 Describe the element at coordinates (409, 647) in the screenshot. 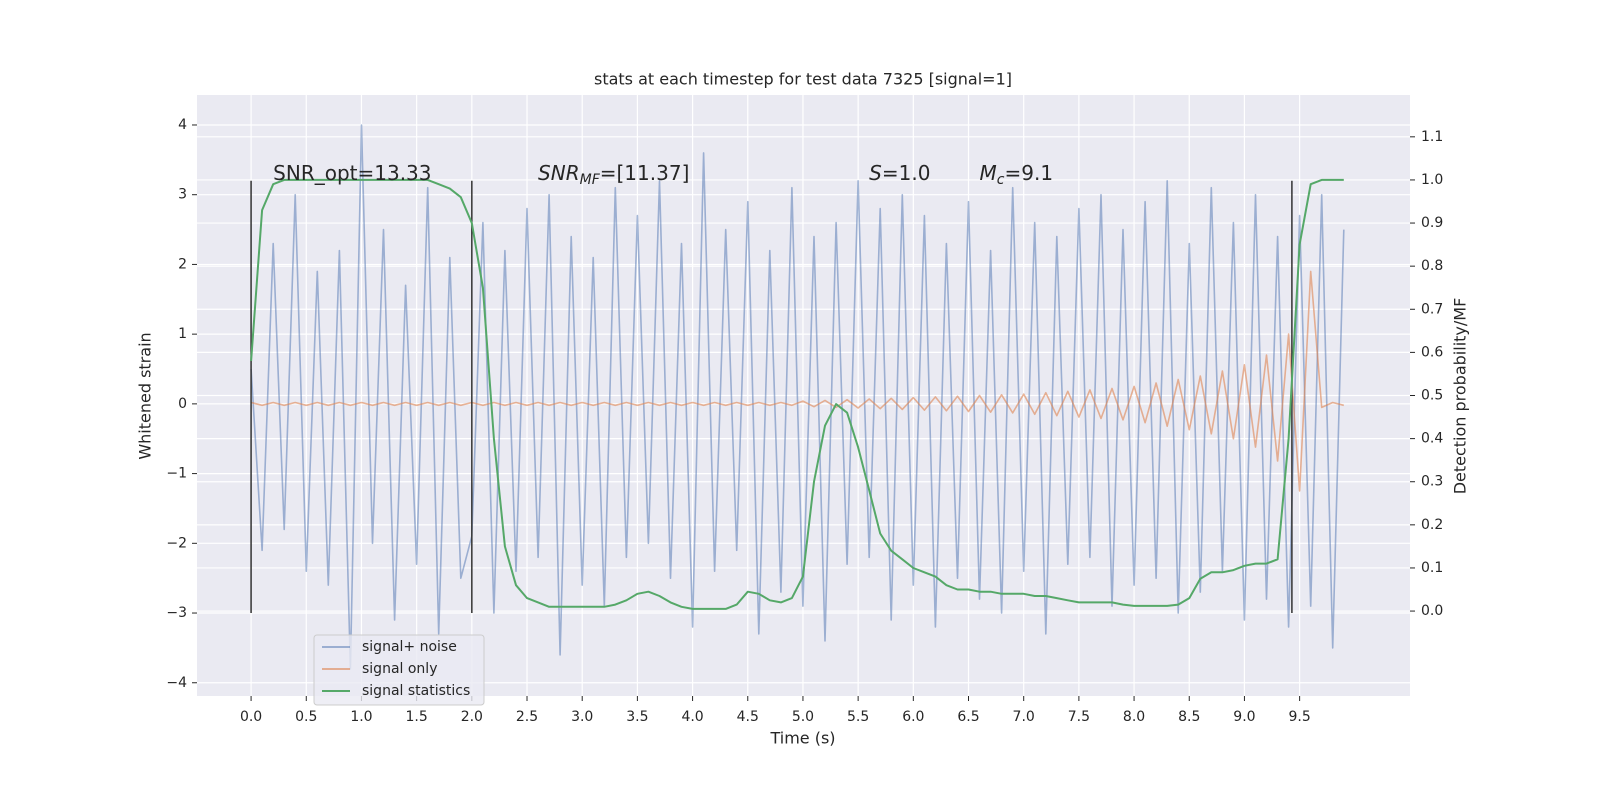

I see `legend-label: signal+ noise` at that location.